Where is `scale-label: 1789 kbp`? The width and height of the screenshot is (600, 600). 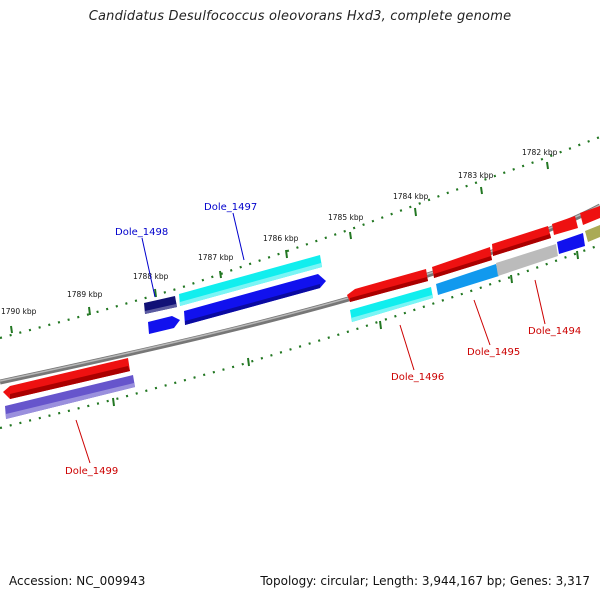 scale-label: 1789 kbp is located at coordinates (85, 294).